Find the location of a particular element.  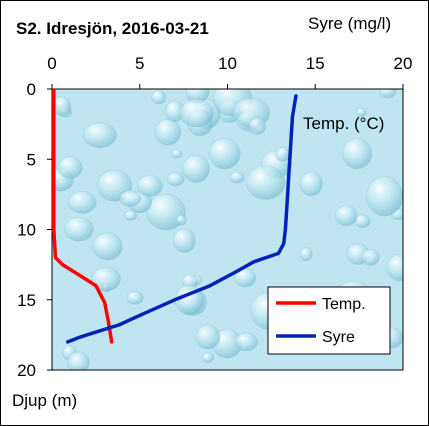

legend-label-syre: Syre is located at coordinates (338, 337).